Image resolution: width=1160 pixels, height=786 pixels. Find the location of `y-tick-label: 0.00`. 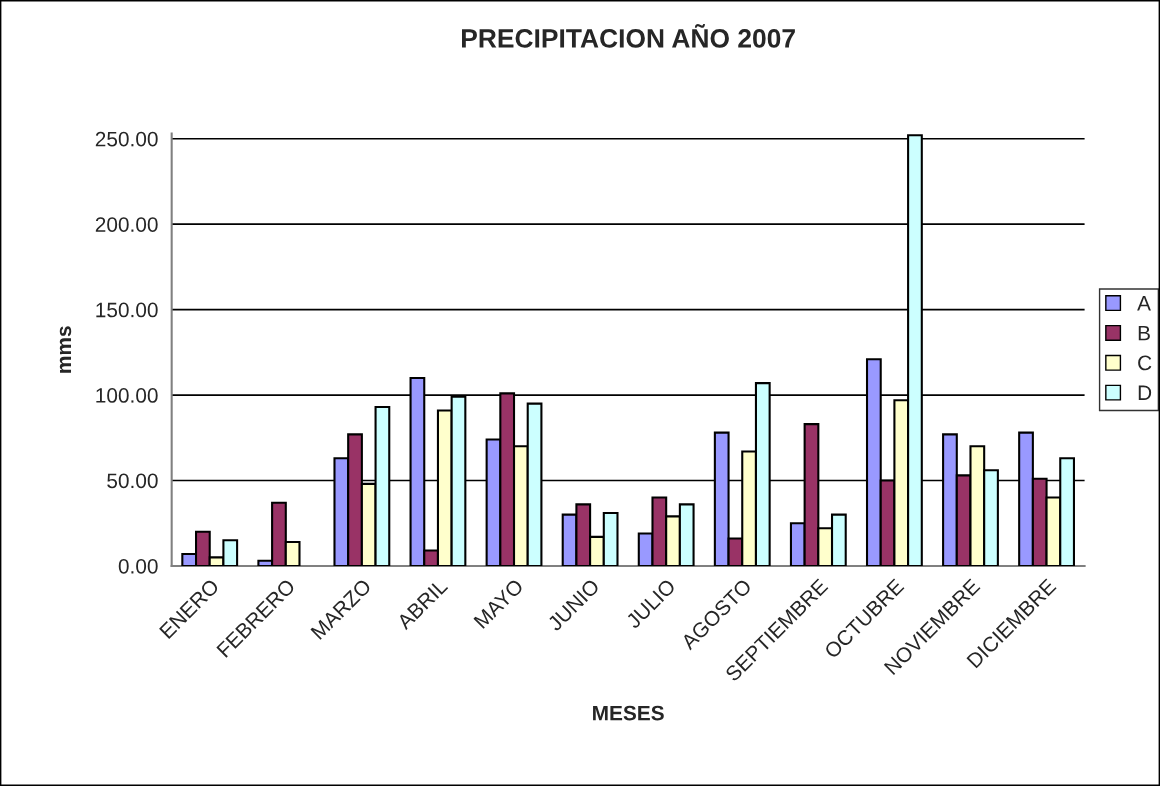

y-tick-label: 0.00 is located at coordinates (138, 566).